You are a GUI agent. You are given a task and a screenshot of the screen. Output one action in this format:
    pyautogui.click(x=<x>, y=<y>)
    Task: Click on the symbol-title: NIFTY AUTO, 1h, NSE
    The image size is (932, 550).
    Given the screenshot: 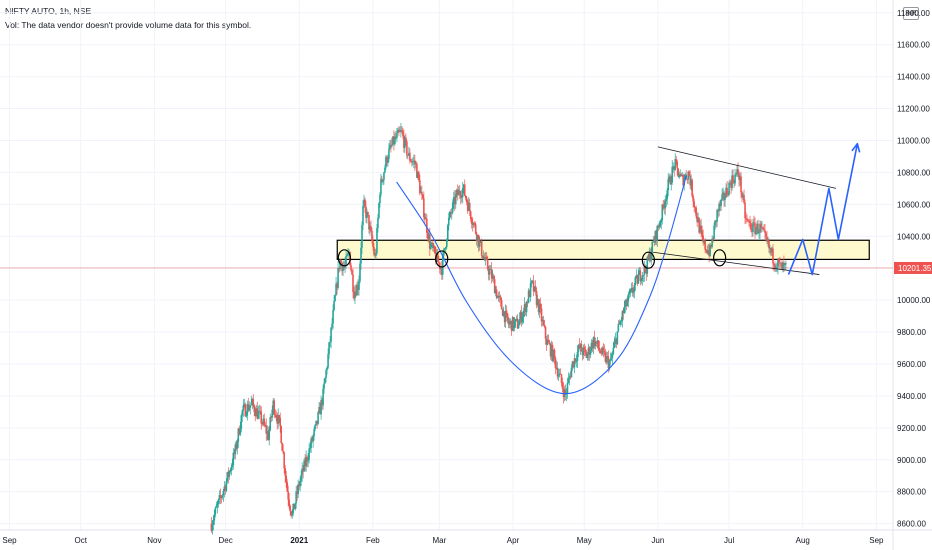 What is the action you would take?
    pyautogui.click(x=48, y=11)
    